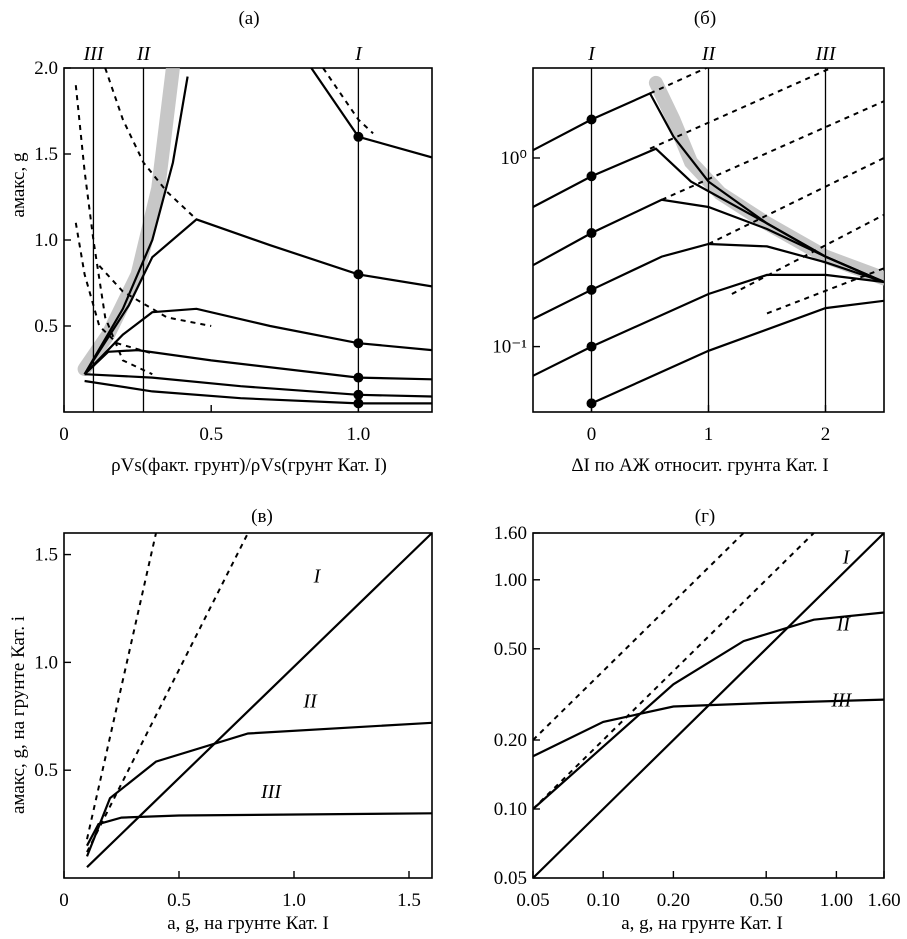 Image resolution: width=907 pixels, height=939 pixels. What do you see at coordinates (409, 900) in the screenshot?
I see `x-tick-label: 1.5` at bounding box center [409, 900].